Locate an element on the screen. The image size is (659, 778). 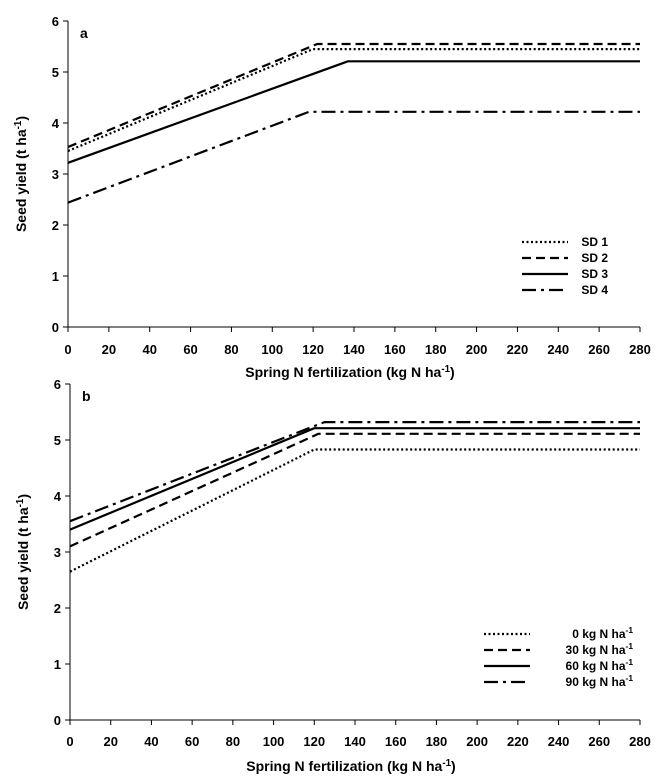
legend: SD 1 SD 2 SD 3 SD 4 is located at coordinates (565, 266).